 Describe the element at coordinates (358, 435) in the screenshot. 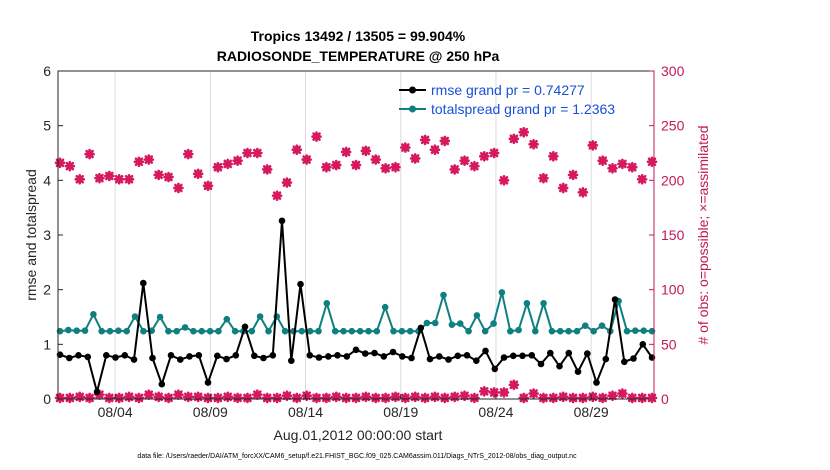

I see `x-axis-label: Aug.01,2012 00:00:00 start` at that location.